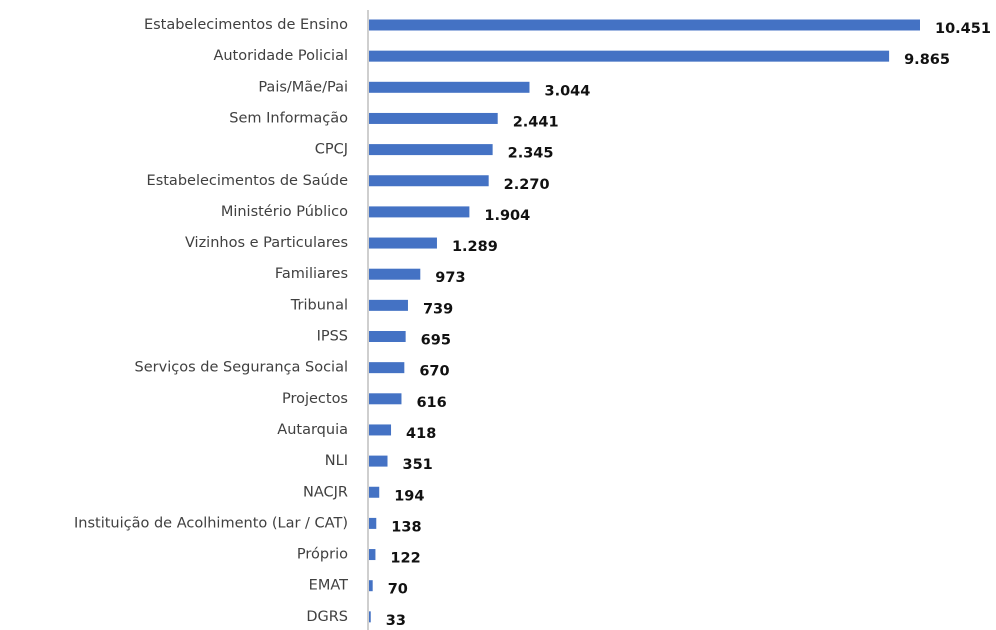 The width and height of the screenshot is (996, 630). I want to click on category-label: Pais/Mãe/Pai, so click(303, 87).